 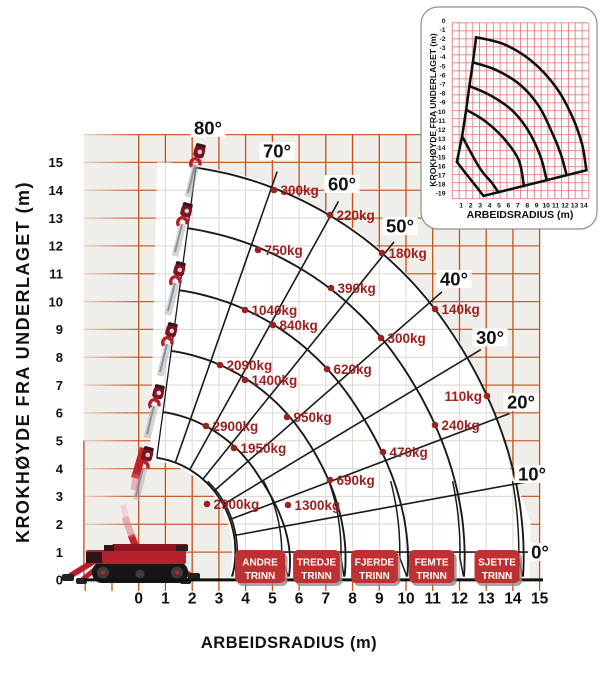 I want to click on svg-text: 40°, so click(x=454, y=279).